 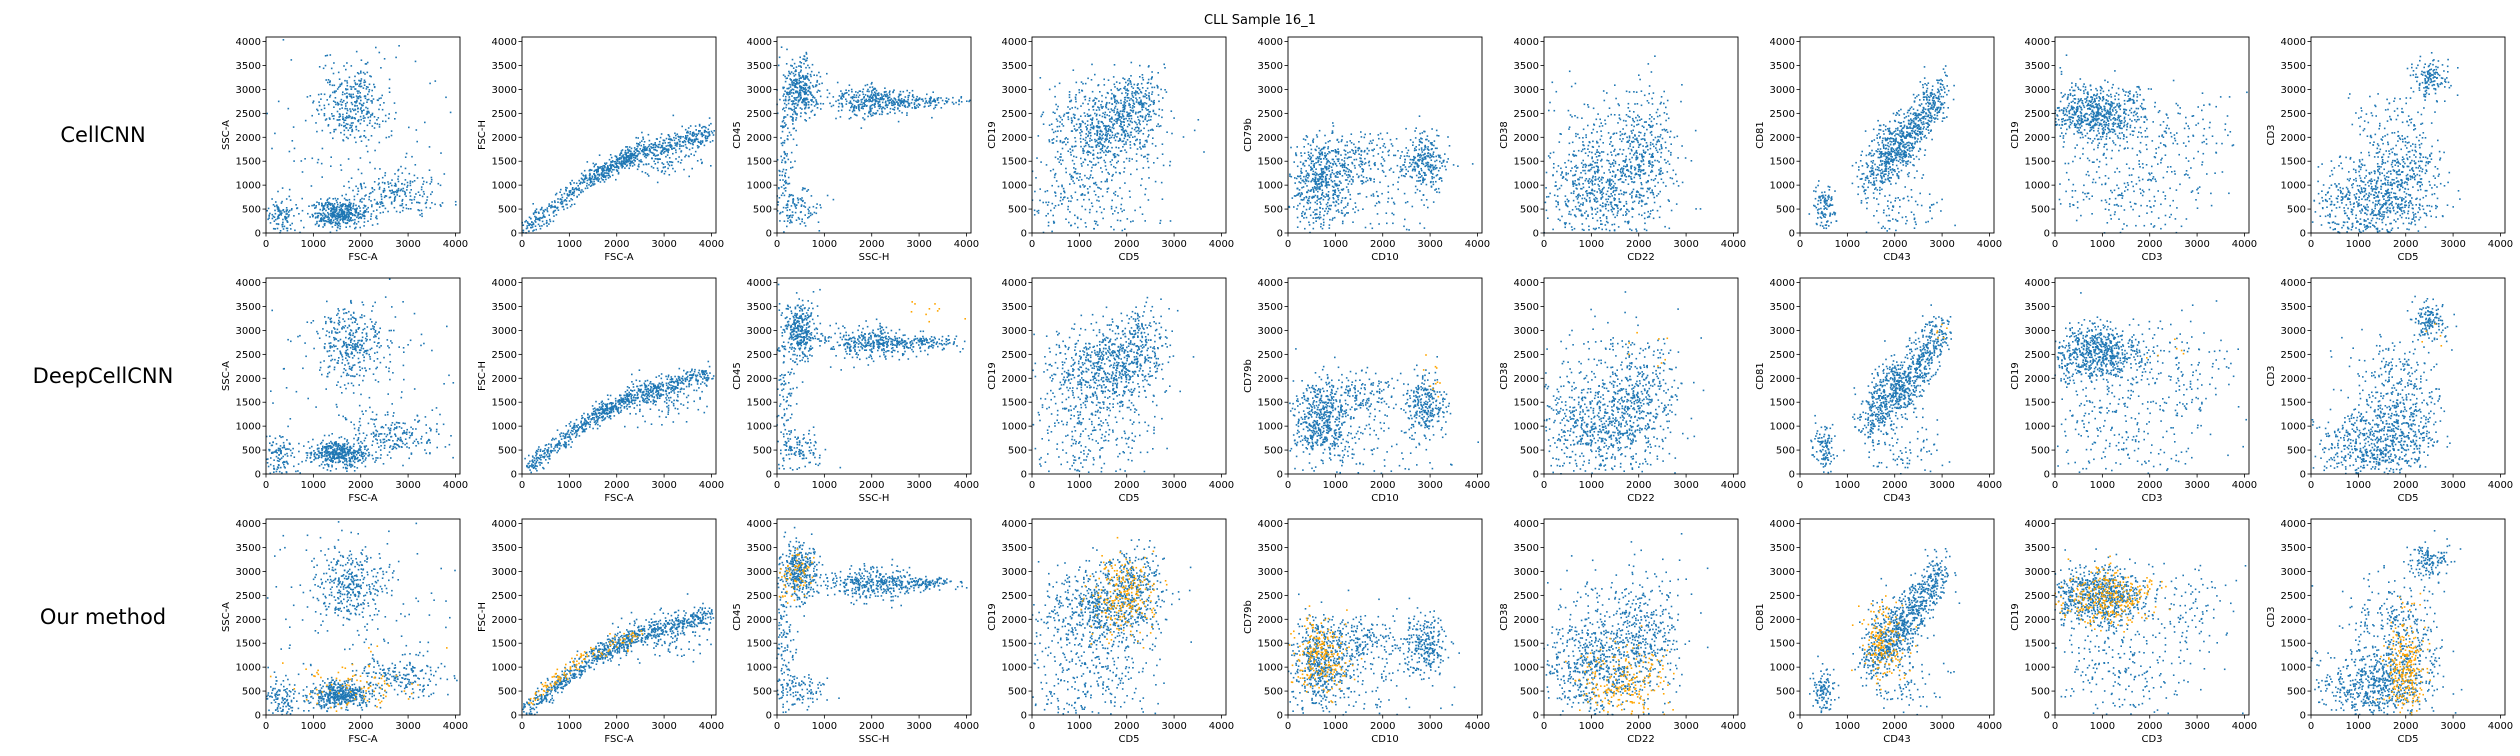 I want to click on axes-frame, so click(x=619, y=135).